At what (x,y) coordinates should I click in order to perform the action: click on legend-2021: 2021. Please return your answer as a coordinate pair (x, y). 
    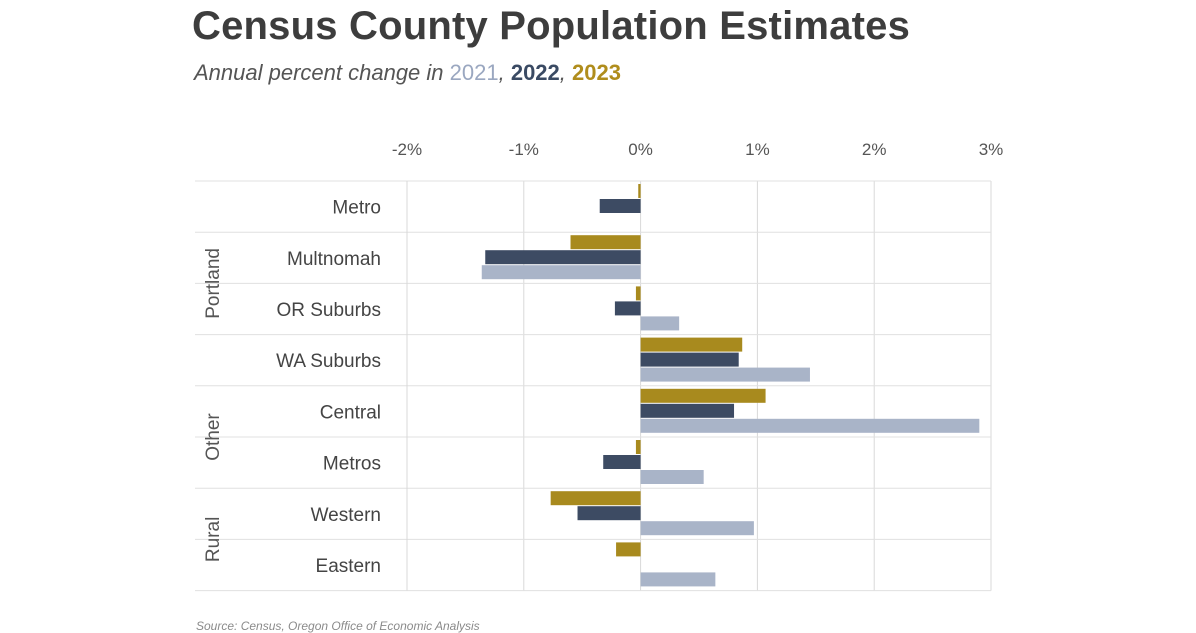
    Looking at the image, I should click on (474, 72).